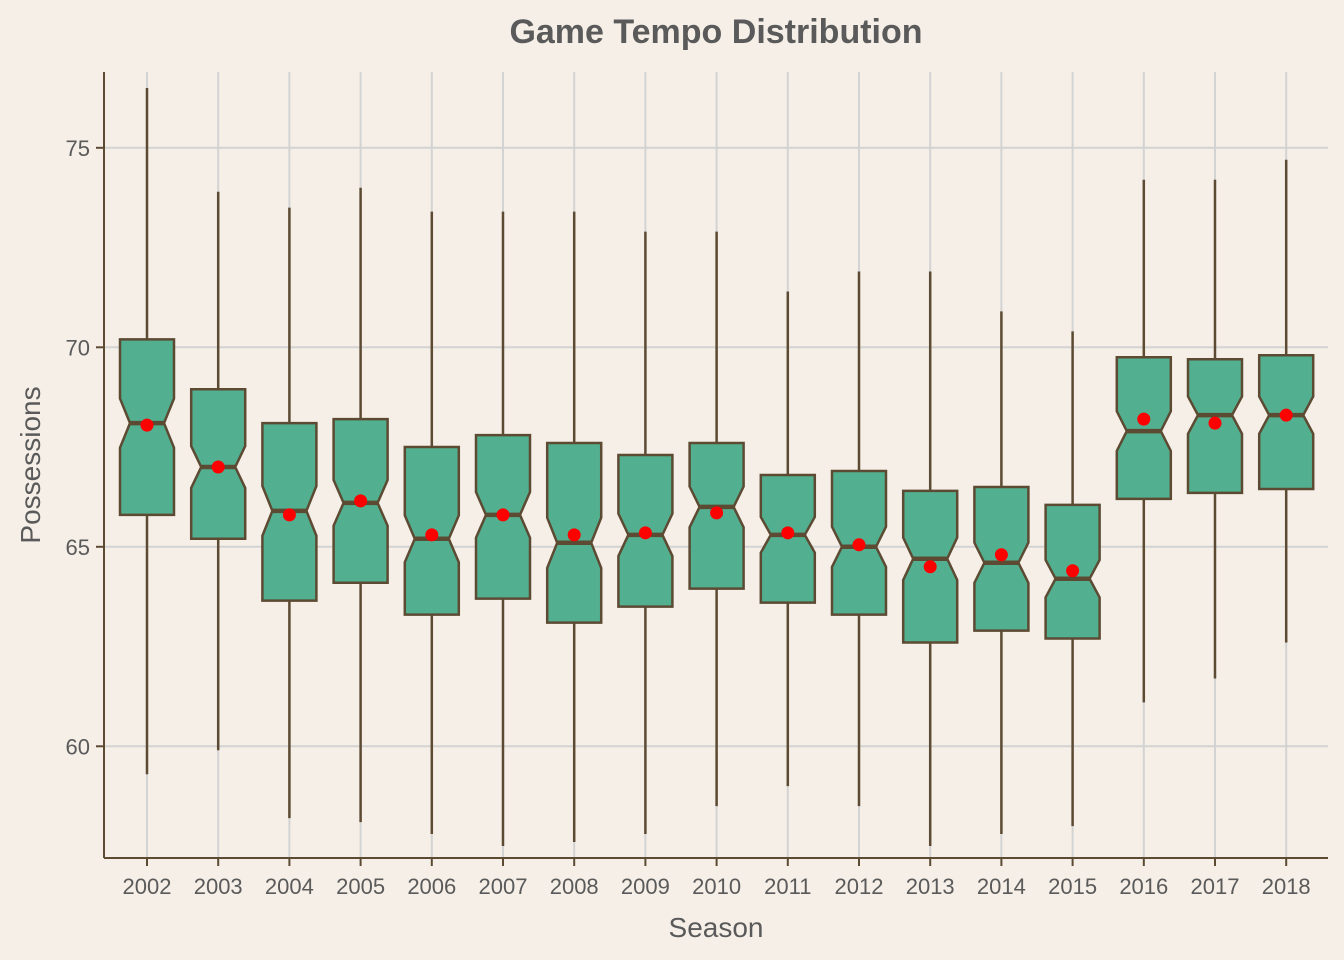 This screenshot has height=960, width=1344. What do you see at coordinates (1286, 886) in the screenshot?
I see `x-tick-label: 2018` at bounding box center [1286, 886].